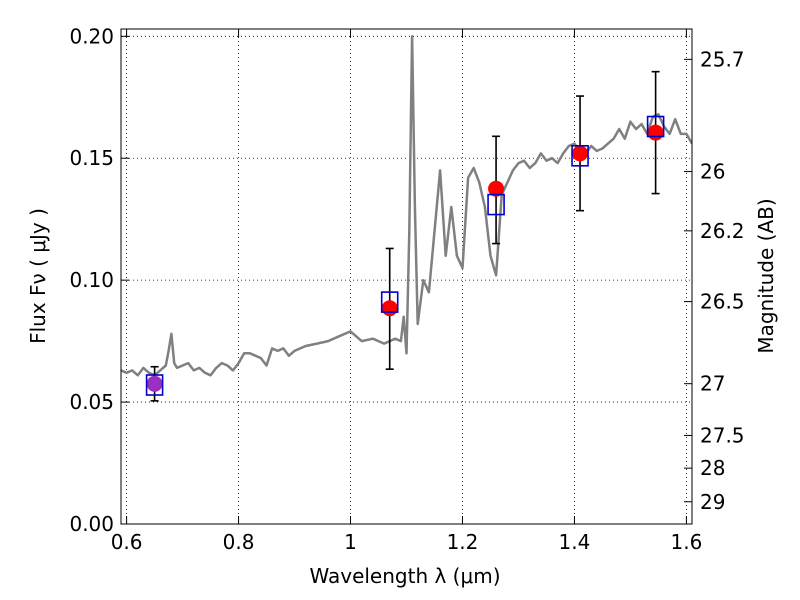  Describe the element at coordinates (722, 231) in the screenshot. I see `mag-tick-label: 26.2` at that location.